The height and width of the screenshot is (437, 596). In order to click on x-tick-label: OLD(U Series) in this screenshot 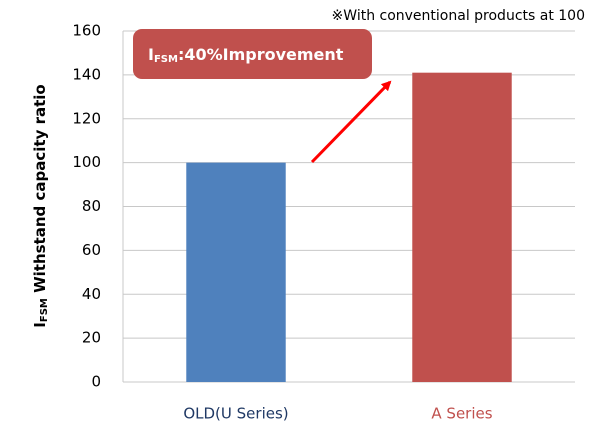, I will do `click(235, 414)`.